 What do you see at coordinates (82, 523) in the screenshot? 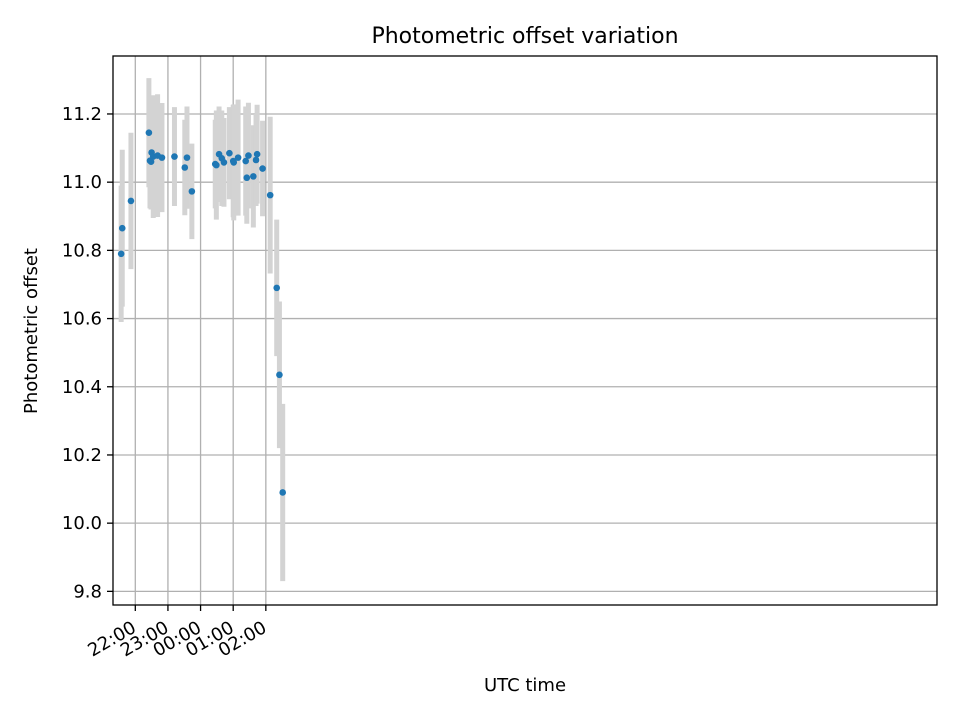
I see `y-tick-label: 10.0` at bounding box center [82, 523].